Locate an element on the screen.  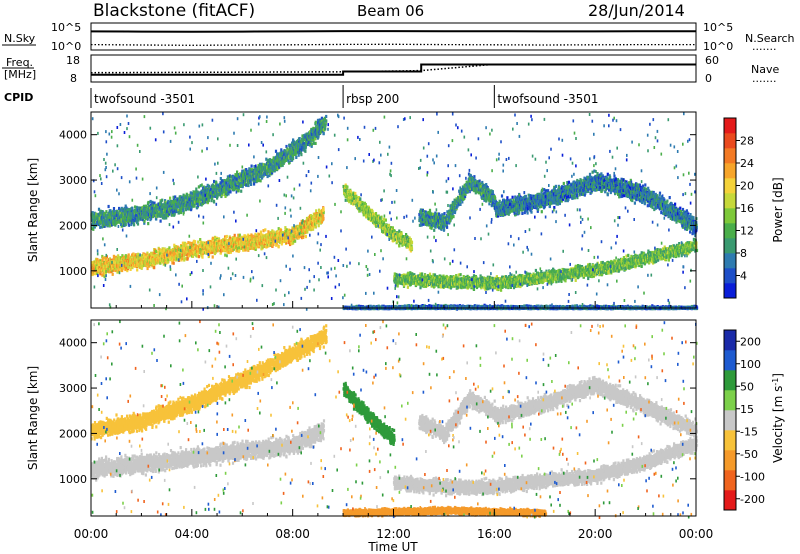
noise-tick-low: 10^0 is located at coordinates (66, 46).